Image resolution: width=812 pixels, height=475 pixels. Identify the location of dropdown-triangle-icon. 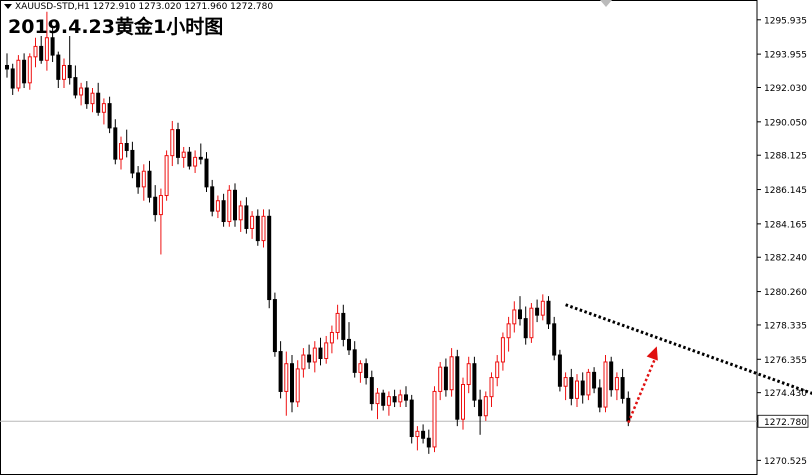
(8, 6).